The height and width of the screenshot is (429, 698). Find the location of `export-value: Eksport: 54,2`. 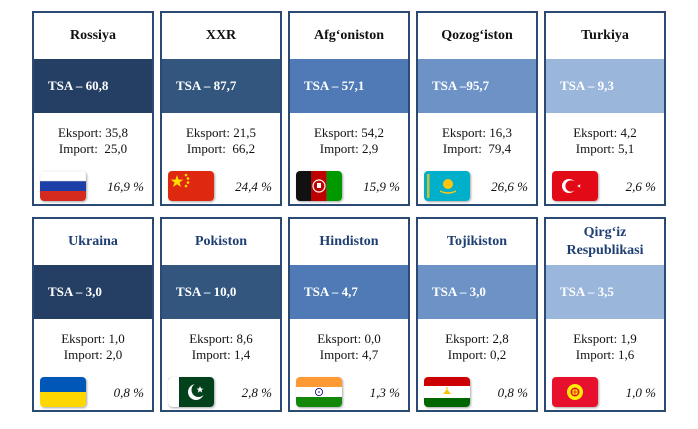

export-value: Eksport: 54,2 is located at coordinates (349, 132).